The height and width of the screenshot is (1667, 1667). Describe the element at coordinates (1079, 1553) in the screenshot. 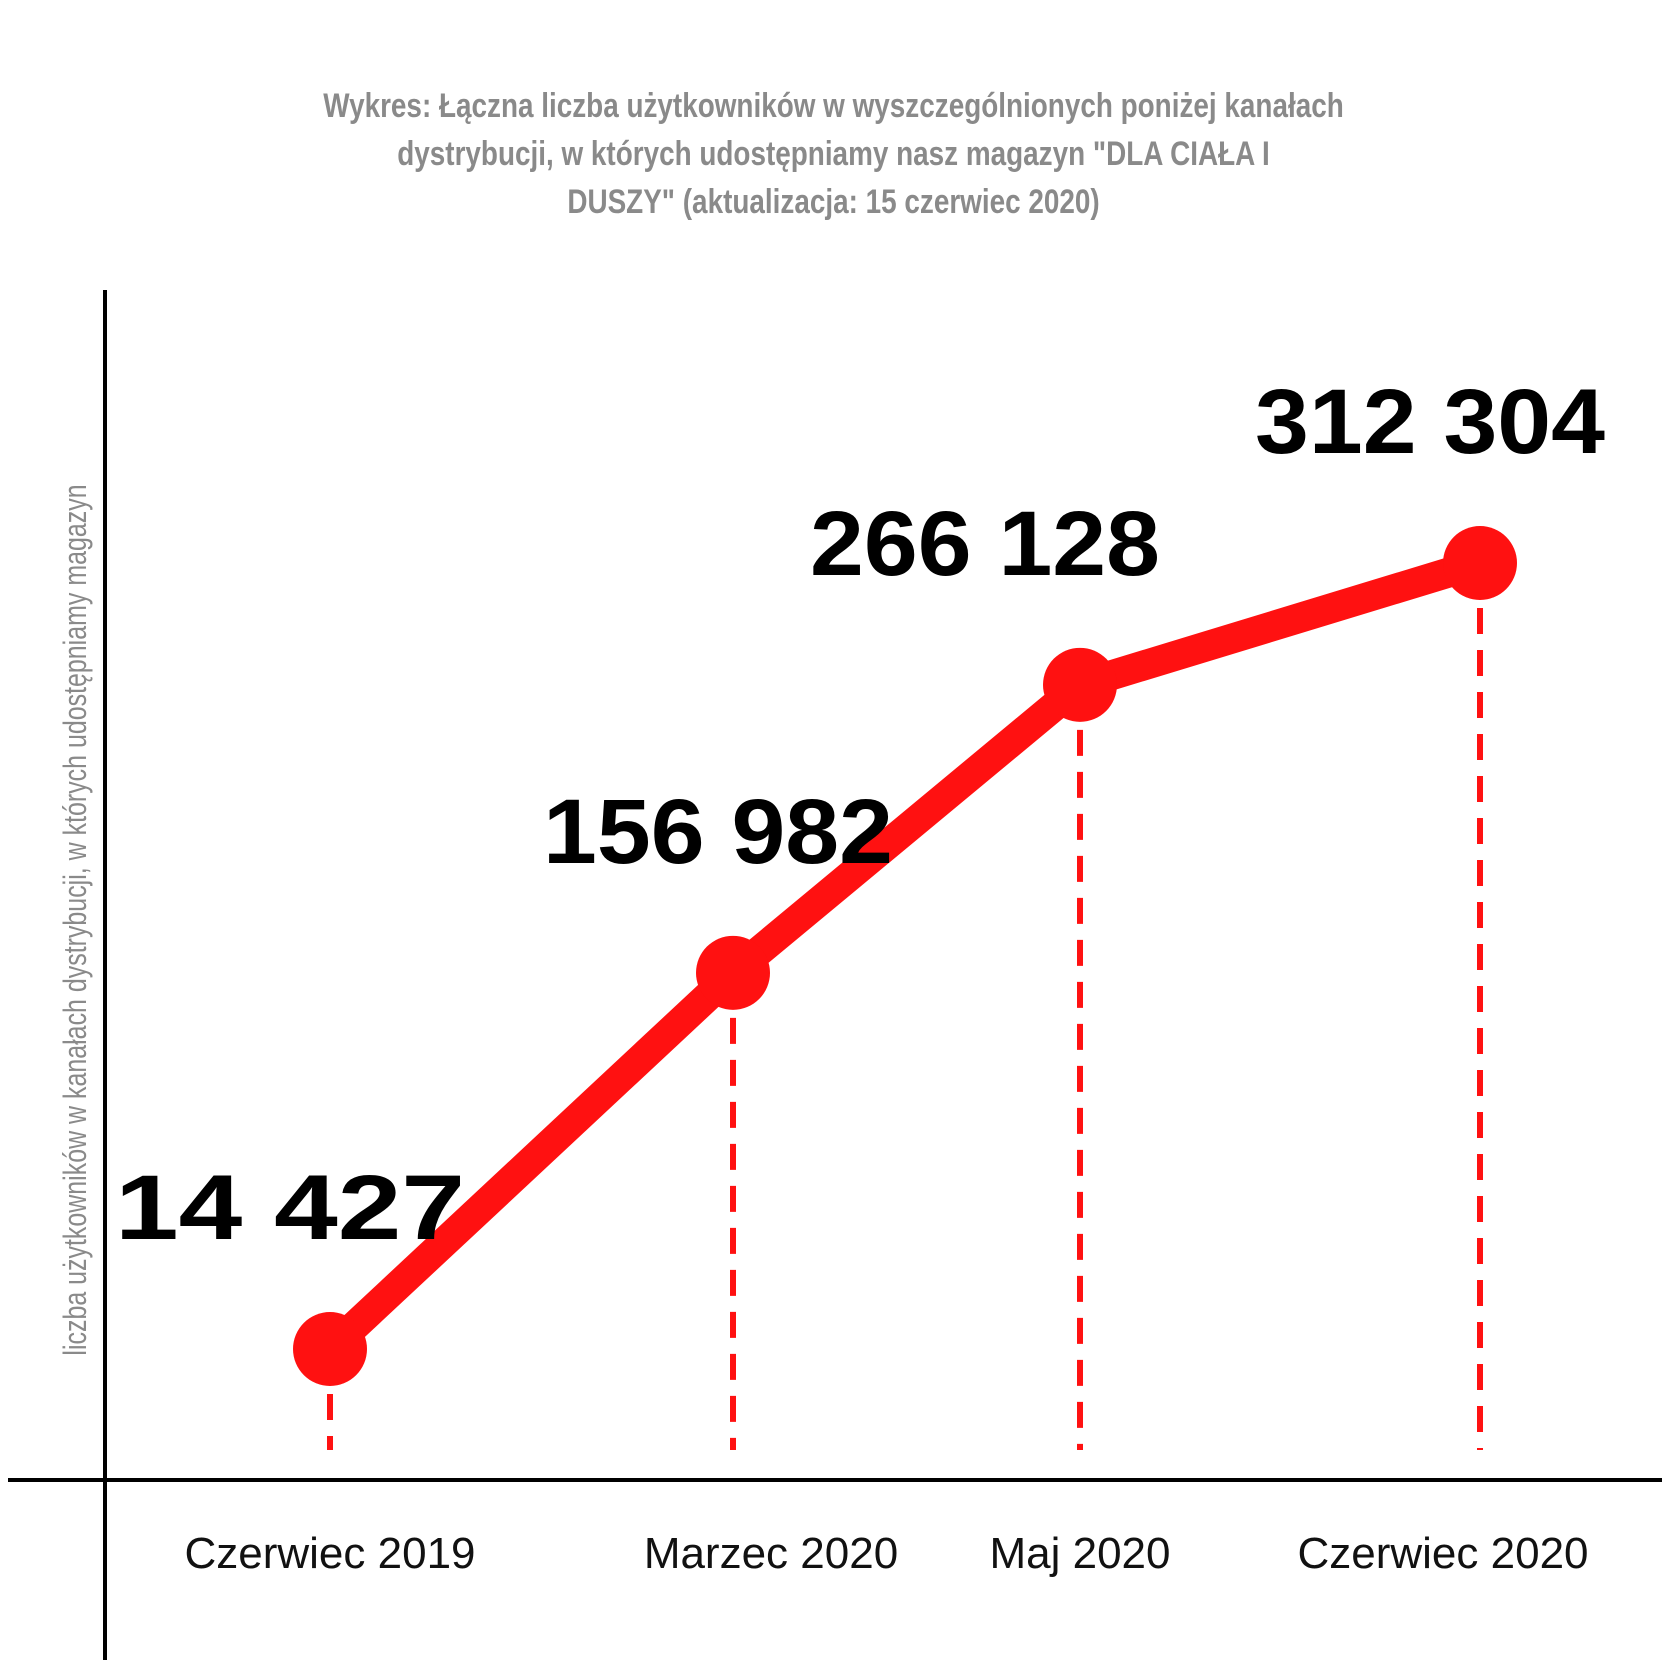

I see `x-tick-label: Maj 2020` at that location.